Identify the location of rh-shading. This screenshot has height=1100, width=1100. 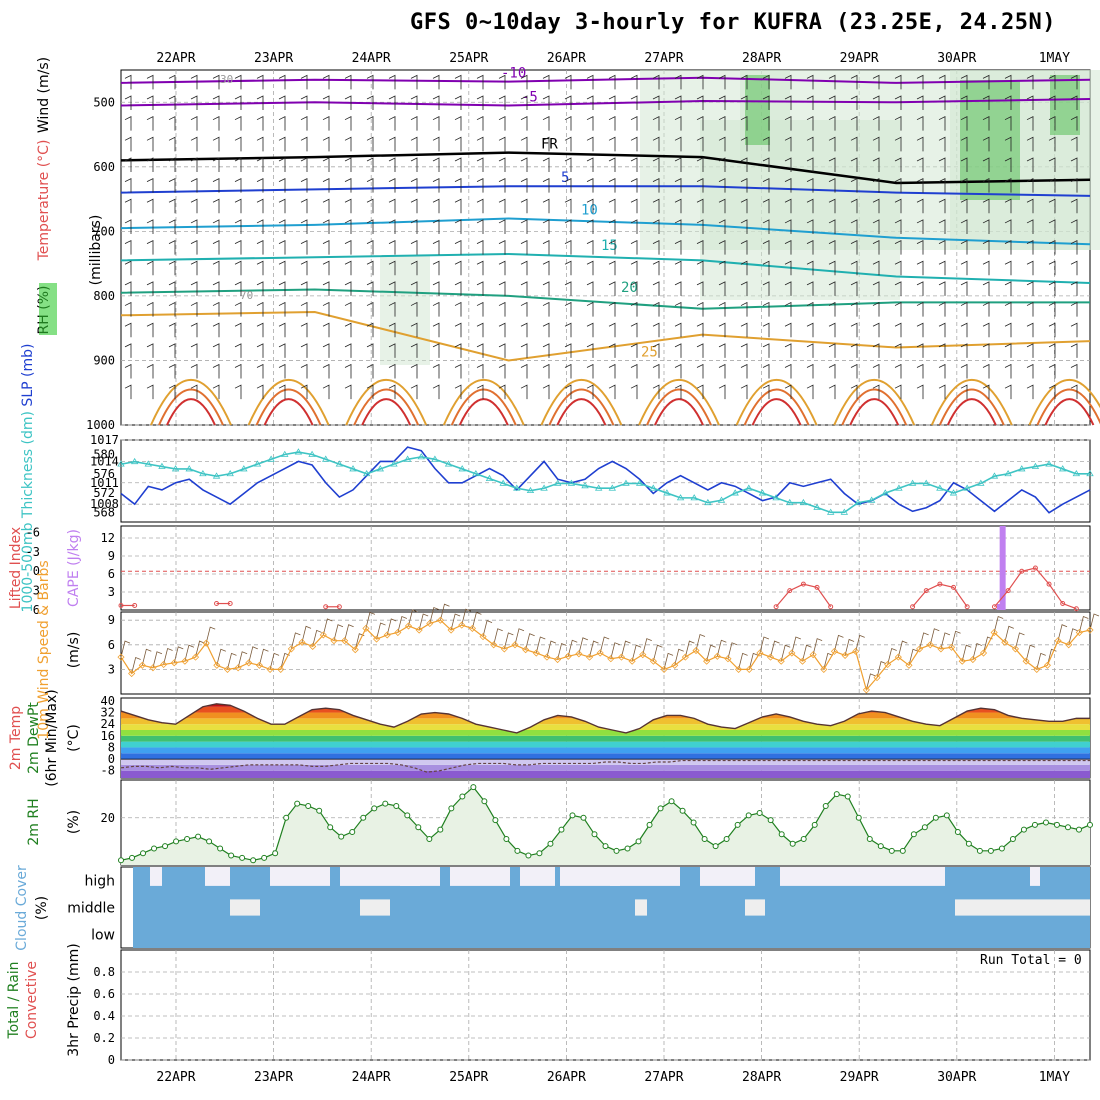
(405, 310).